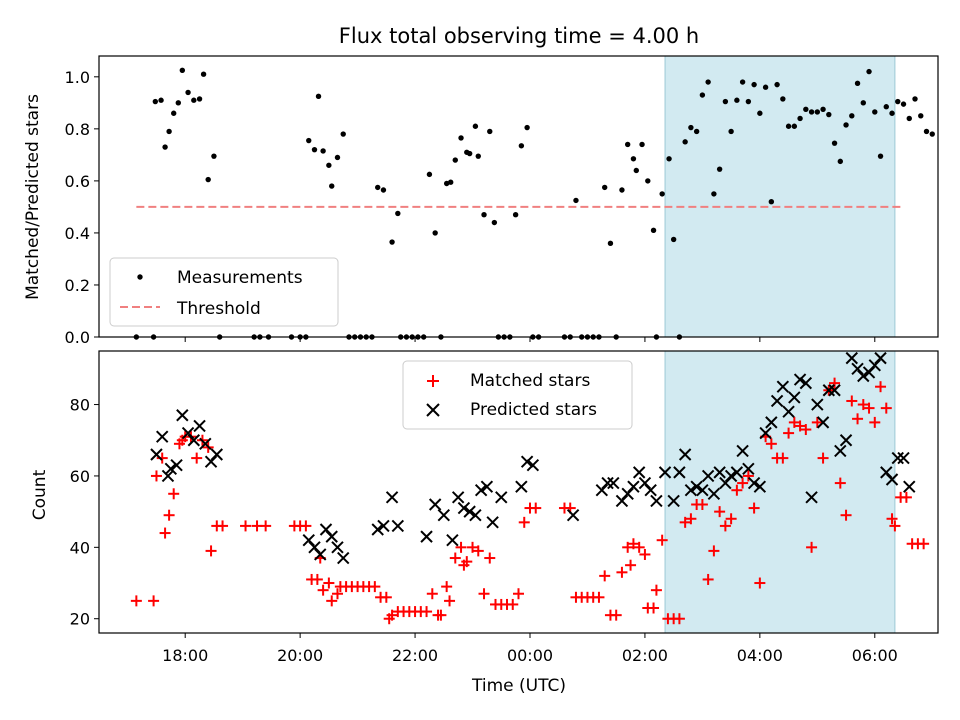  I want to click on legend-measurements-label: Measurements, so click(240, 278).